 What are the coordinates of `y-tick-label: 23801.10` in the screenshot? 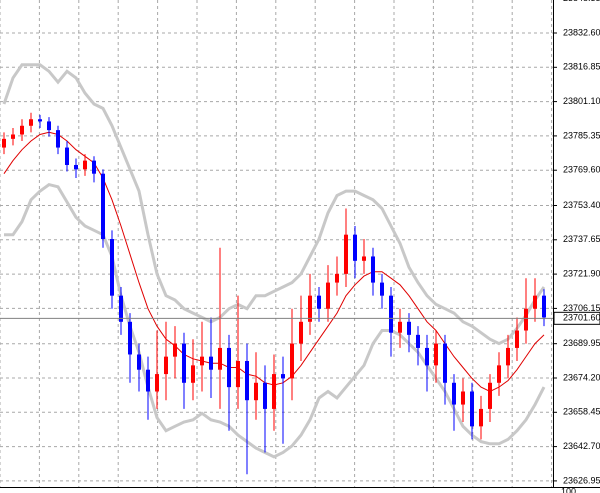 It's located at (581, 101).